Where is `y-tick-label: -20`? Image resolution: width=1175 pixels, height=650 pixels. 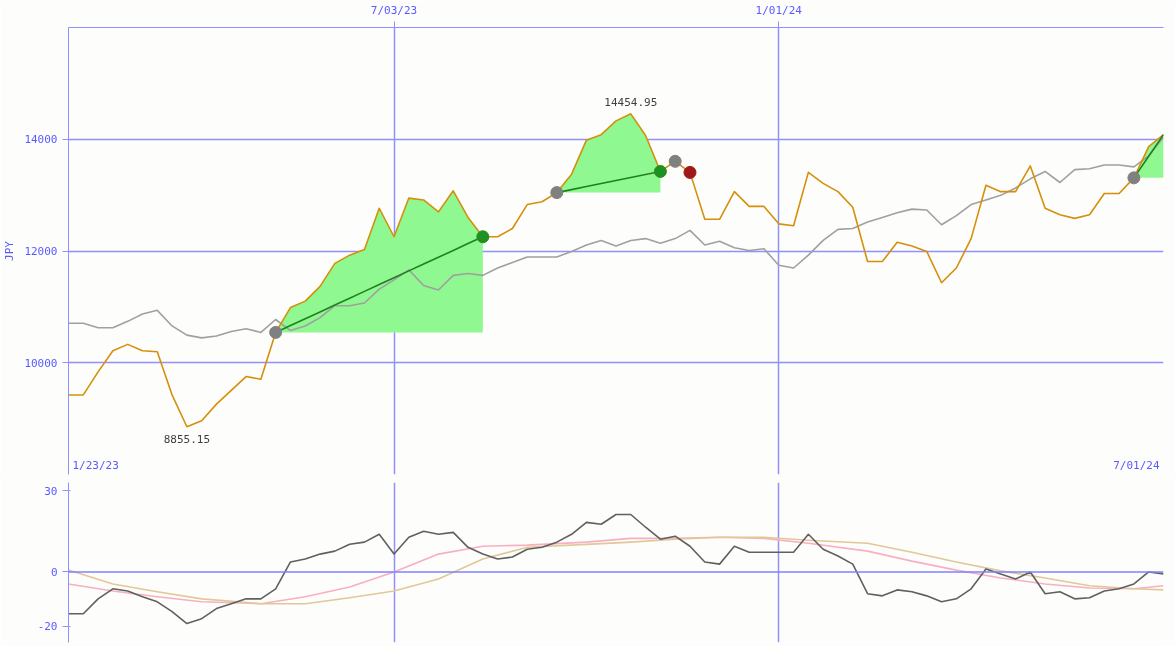 y-tick-label: -20 is located at coordinates (47, 627).